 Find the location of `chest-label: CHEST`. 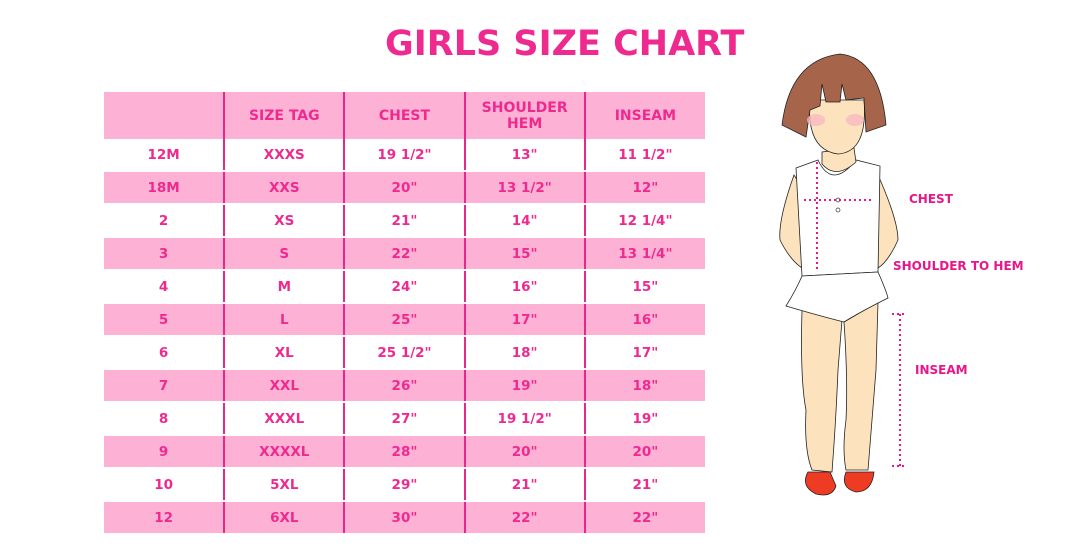

chest-label: CHEST is located at coordinates (931, 199).